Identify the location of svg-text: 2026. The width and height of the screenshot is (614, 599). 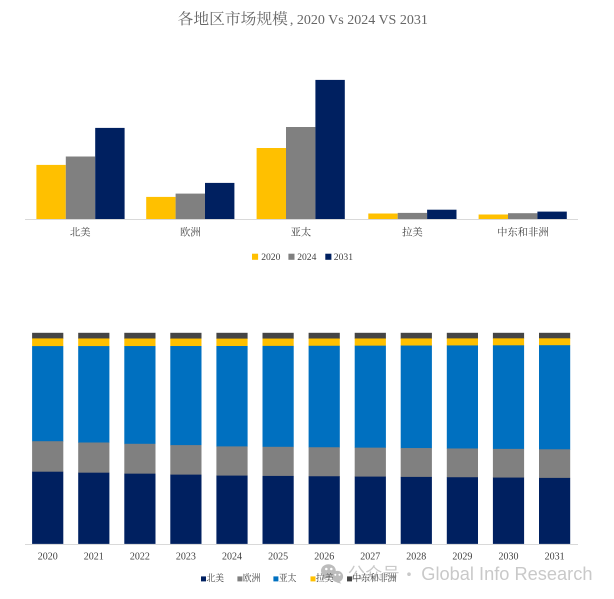
(324, 557).